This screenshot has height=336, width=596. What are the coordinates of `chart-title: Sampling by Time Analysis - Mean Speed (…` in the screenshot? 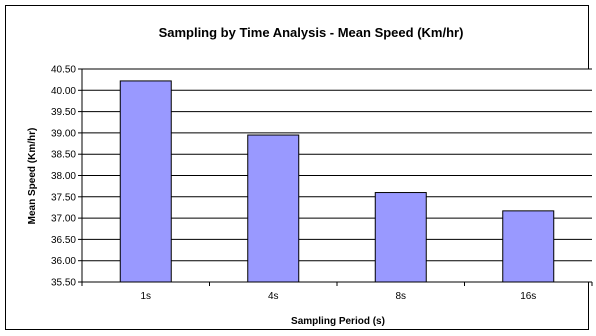 It's located at (311, 32).